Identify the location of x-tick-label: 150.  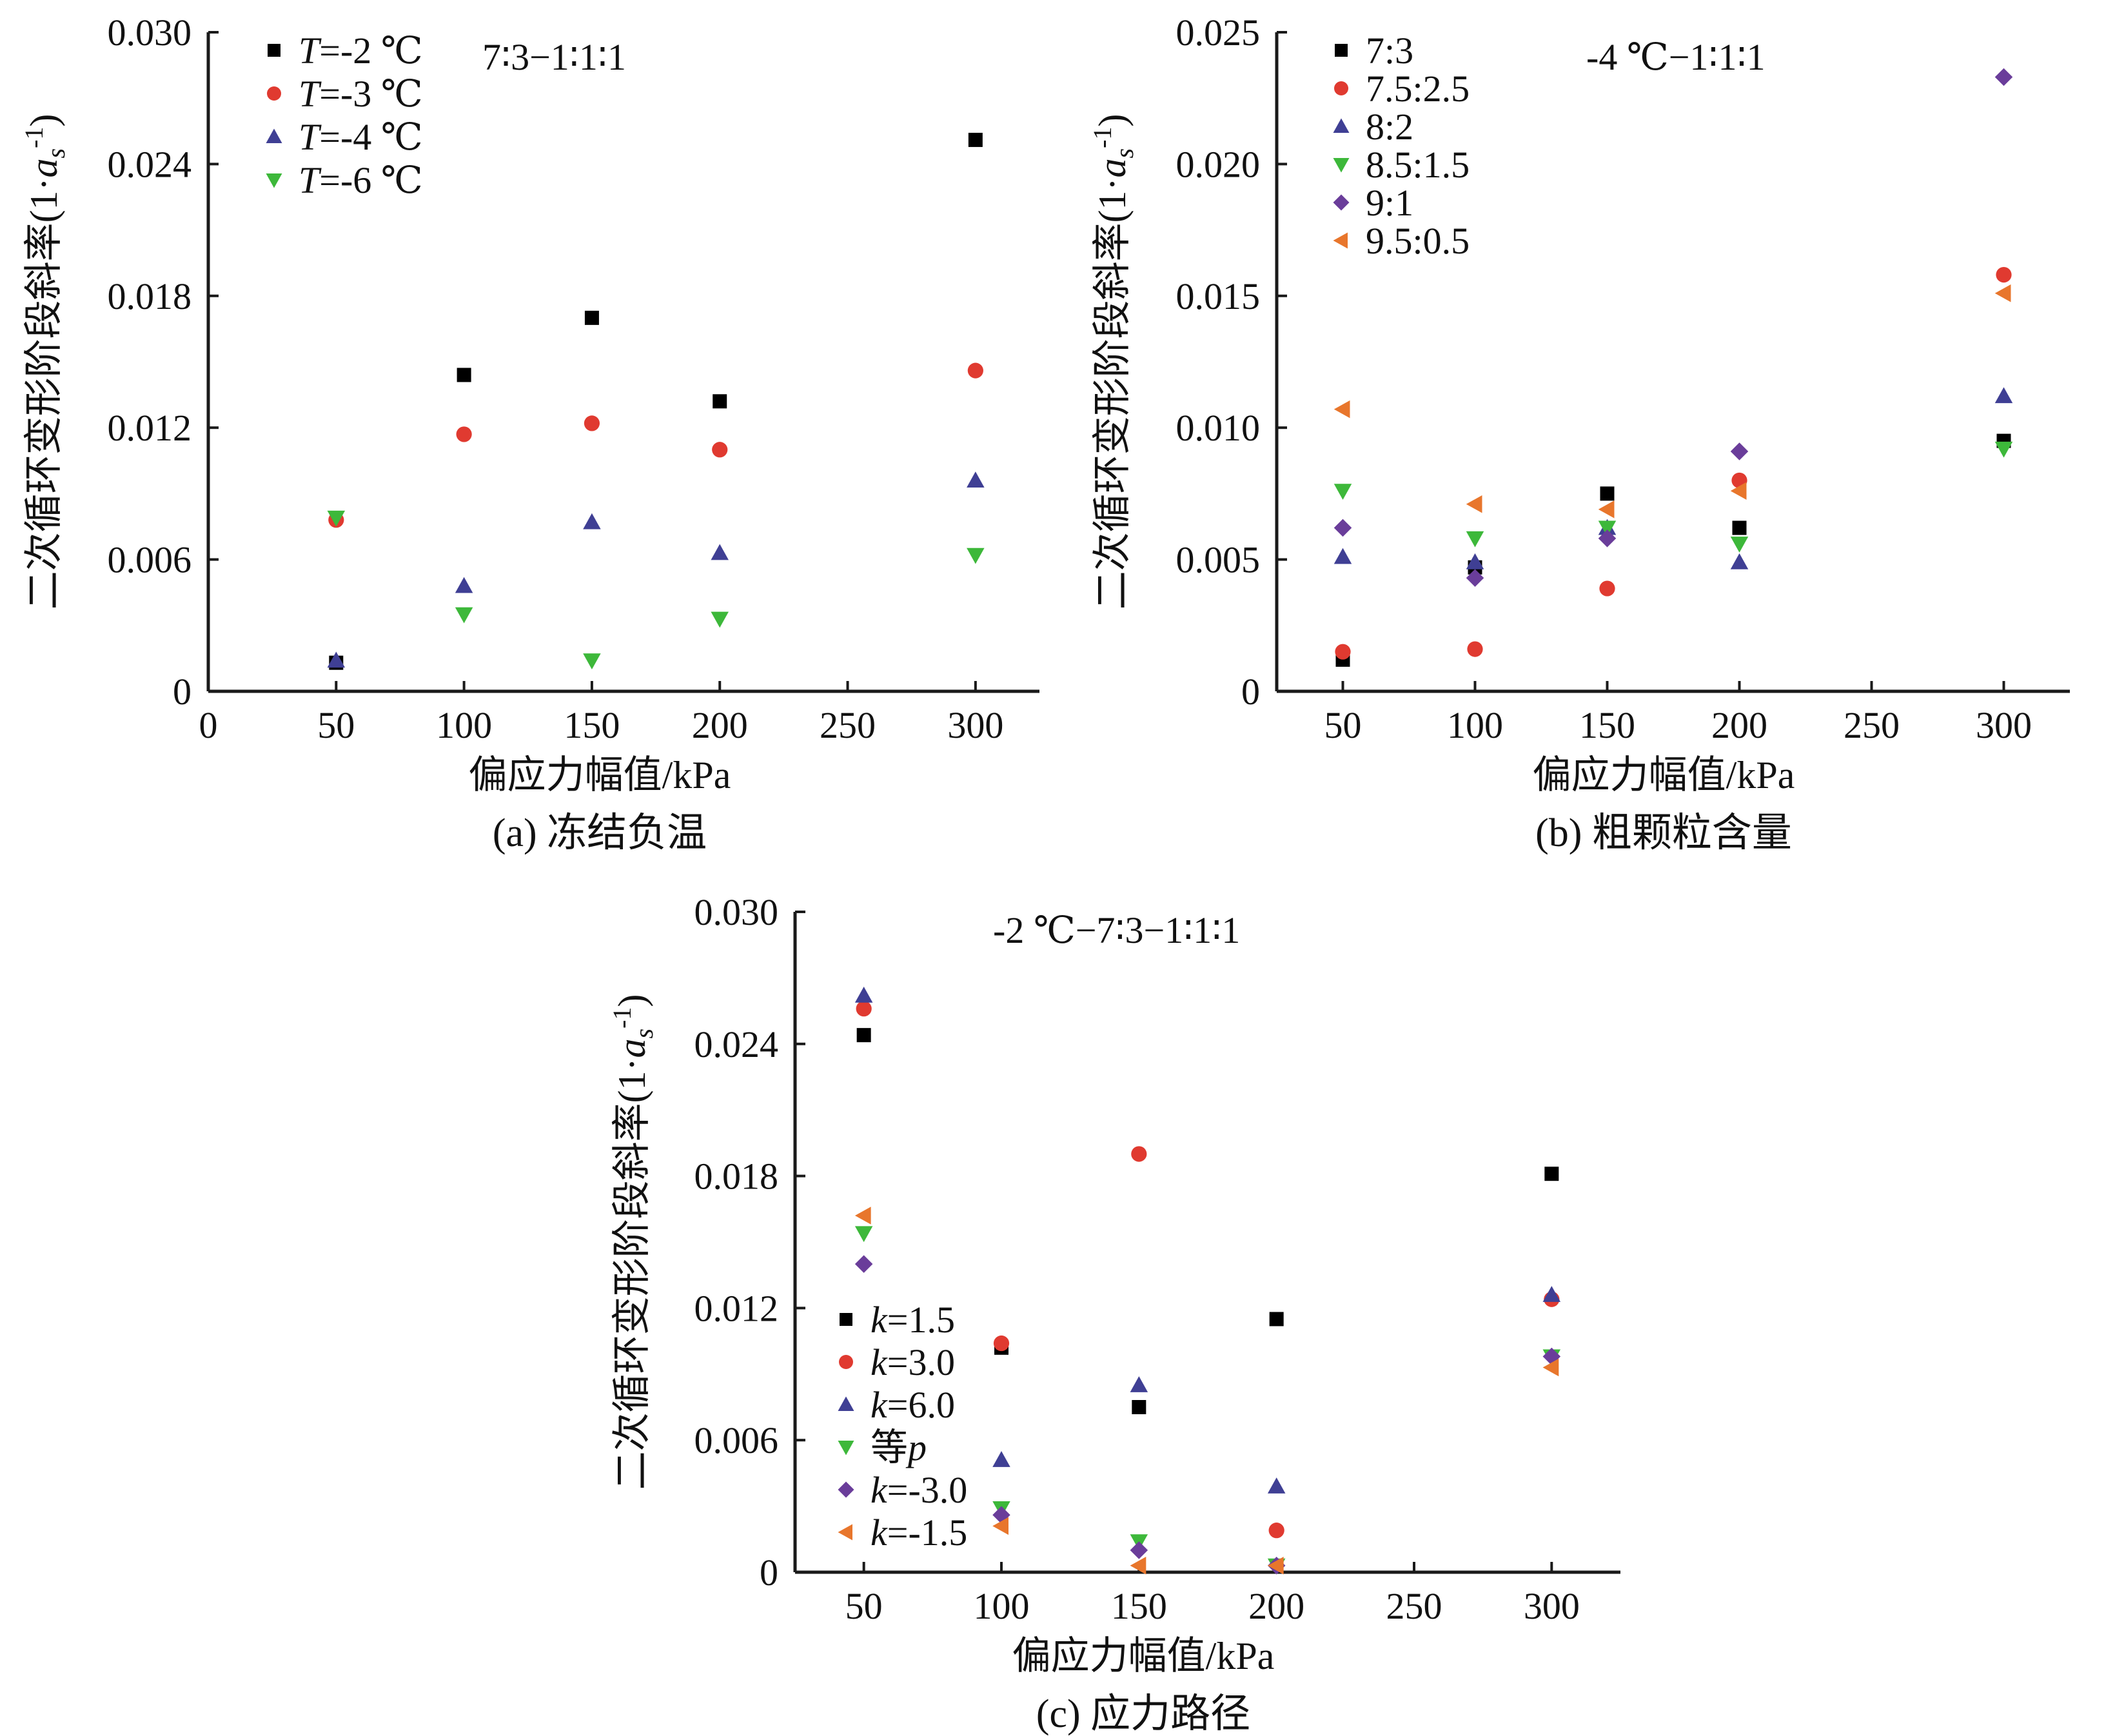
(1607, 725).